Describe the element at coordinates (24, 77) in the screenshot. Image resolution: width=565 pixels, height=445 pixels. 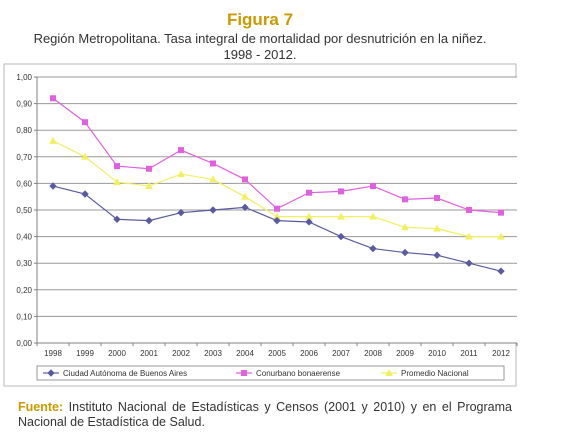
I see `y-tick-label: 1,00` at that location.